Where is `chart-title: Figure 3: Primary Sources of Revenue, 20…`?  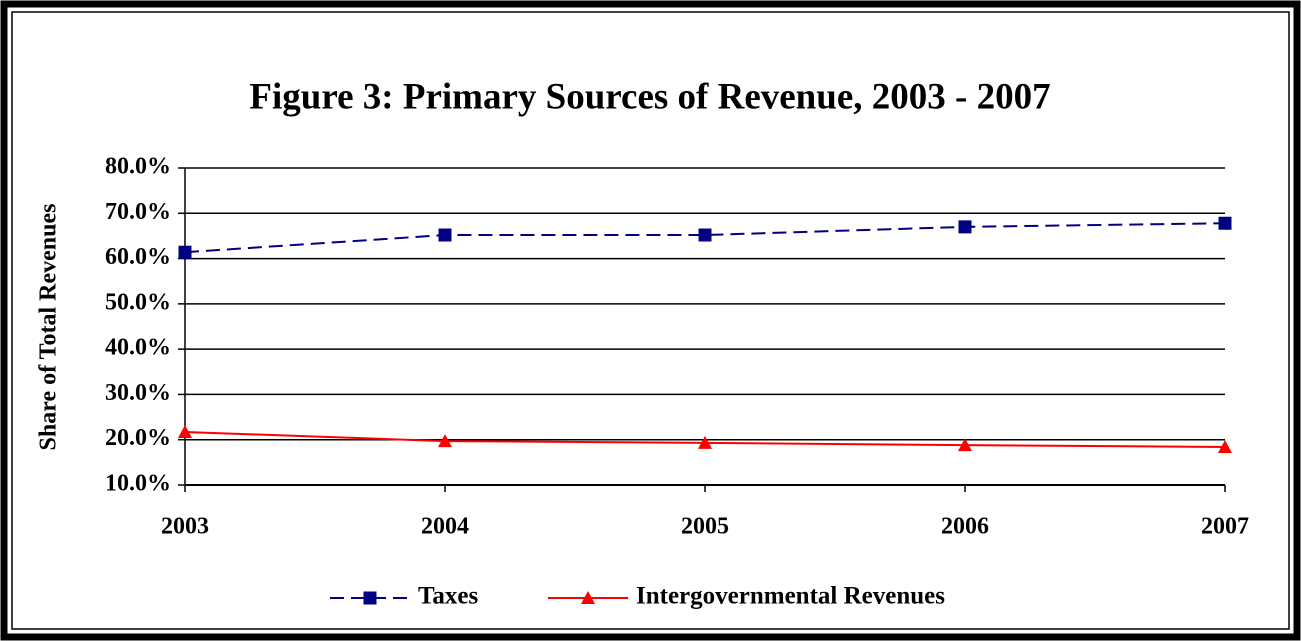
chart-title: Figure 3: Primary Sources of Revenue, 20… is located at coordinates (649, 96).